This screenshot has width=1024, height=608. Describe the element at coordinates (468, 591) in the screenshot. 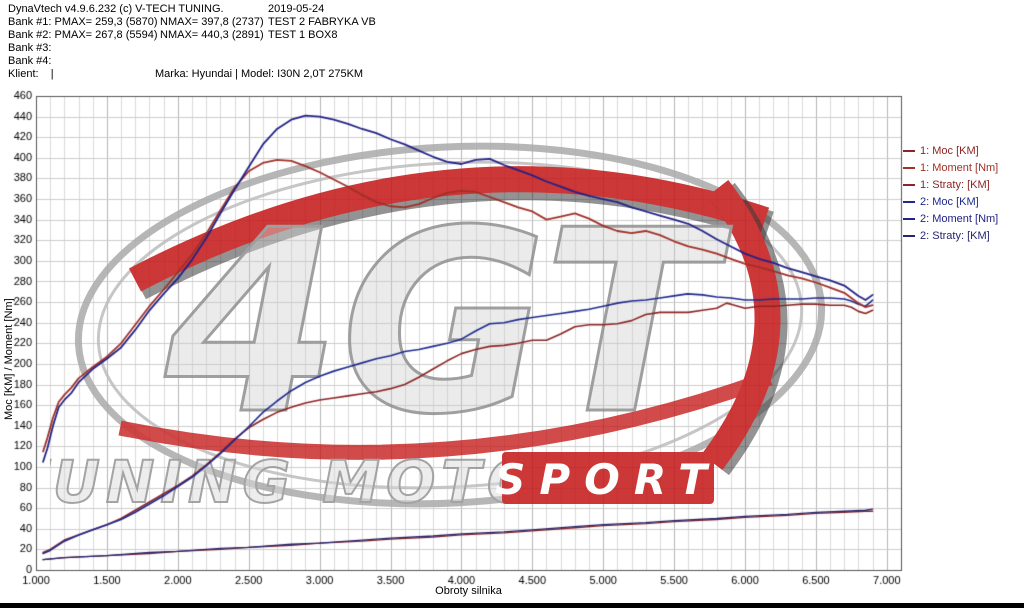

I see `x-axis-title: Obroty silnika` at that location.